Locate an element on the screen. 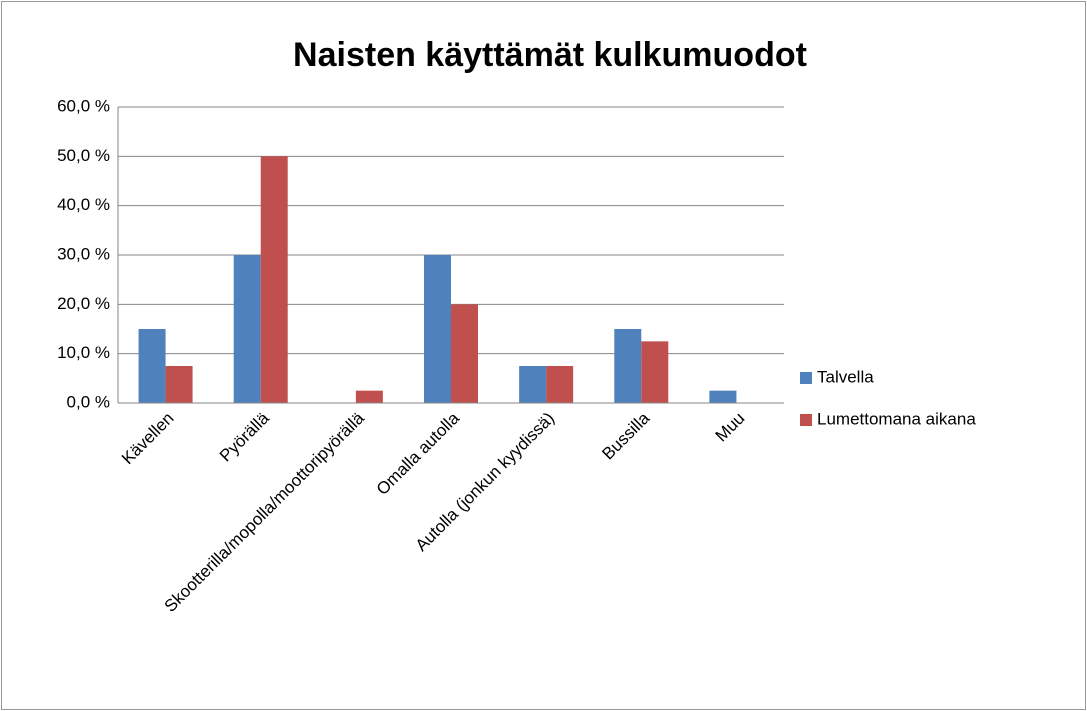  y-tick-label: 0,0 % is located at coordinates (88, 401).